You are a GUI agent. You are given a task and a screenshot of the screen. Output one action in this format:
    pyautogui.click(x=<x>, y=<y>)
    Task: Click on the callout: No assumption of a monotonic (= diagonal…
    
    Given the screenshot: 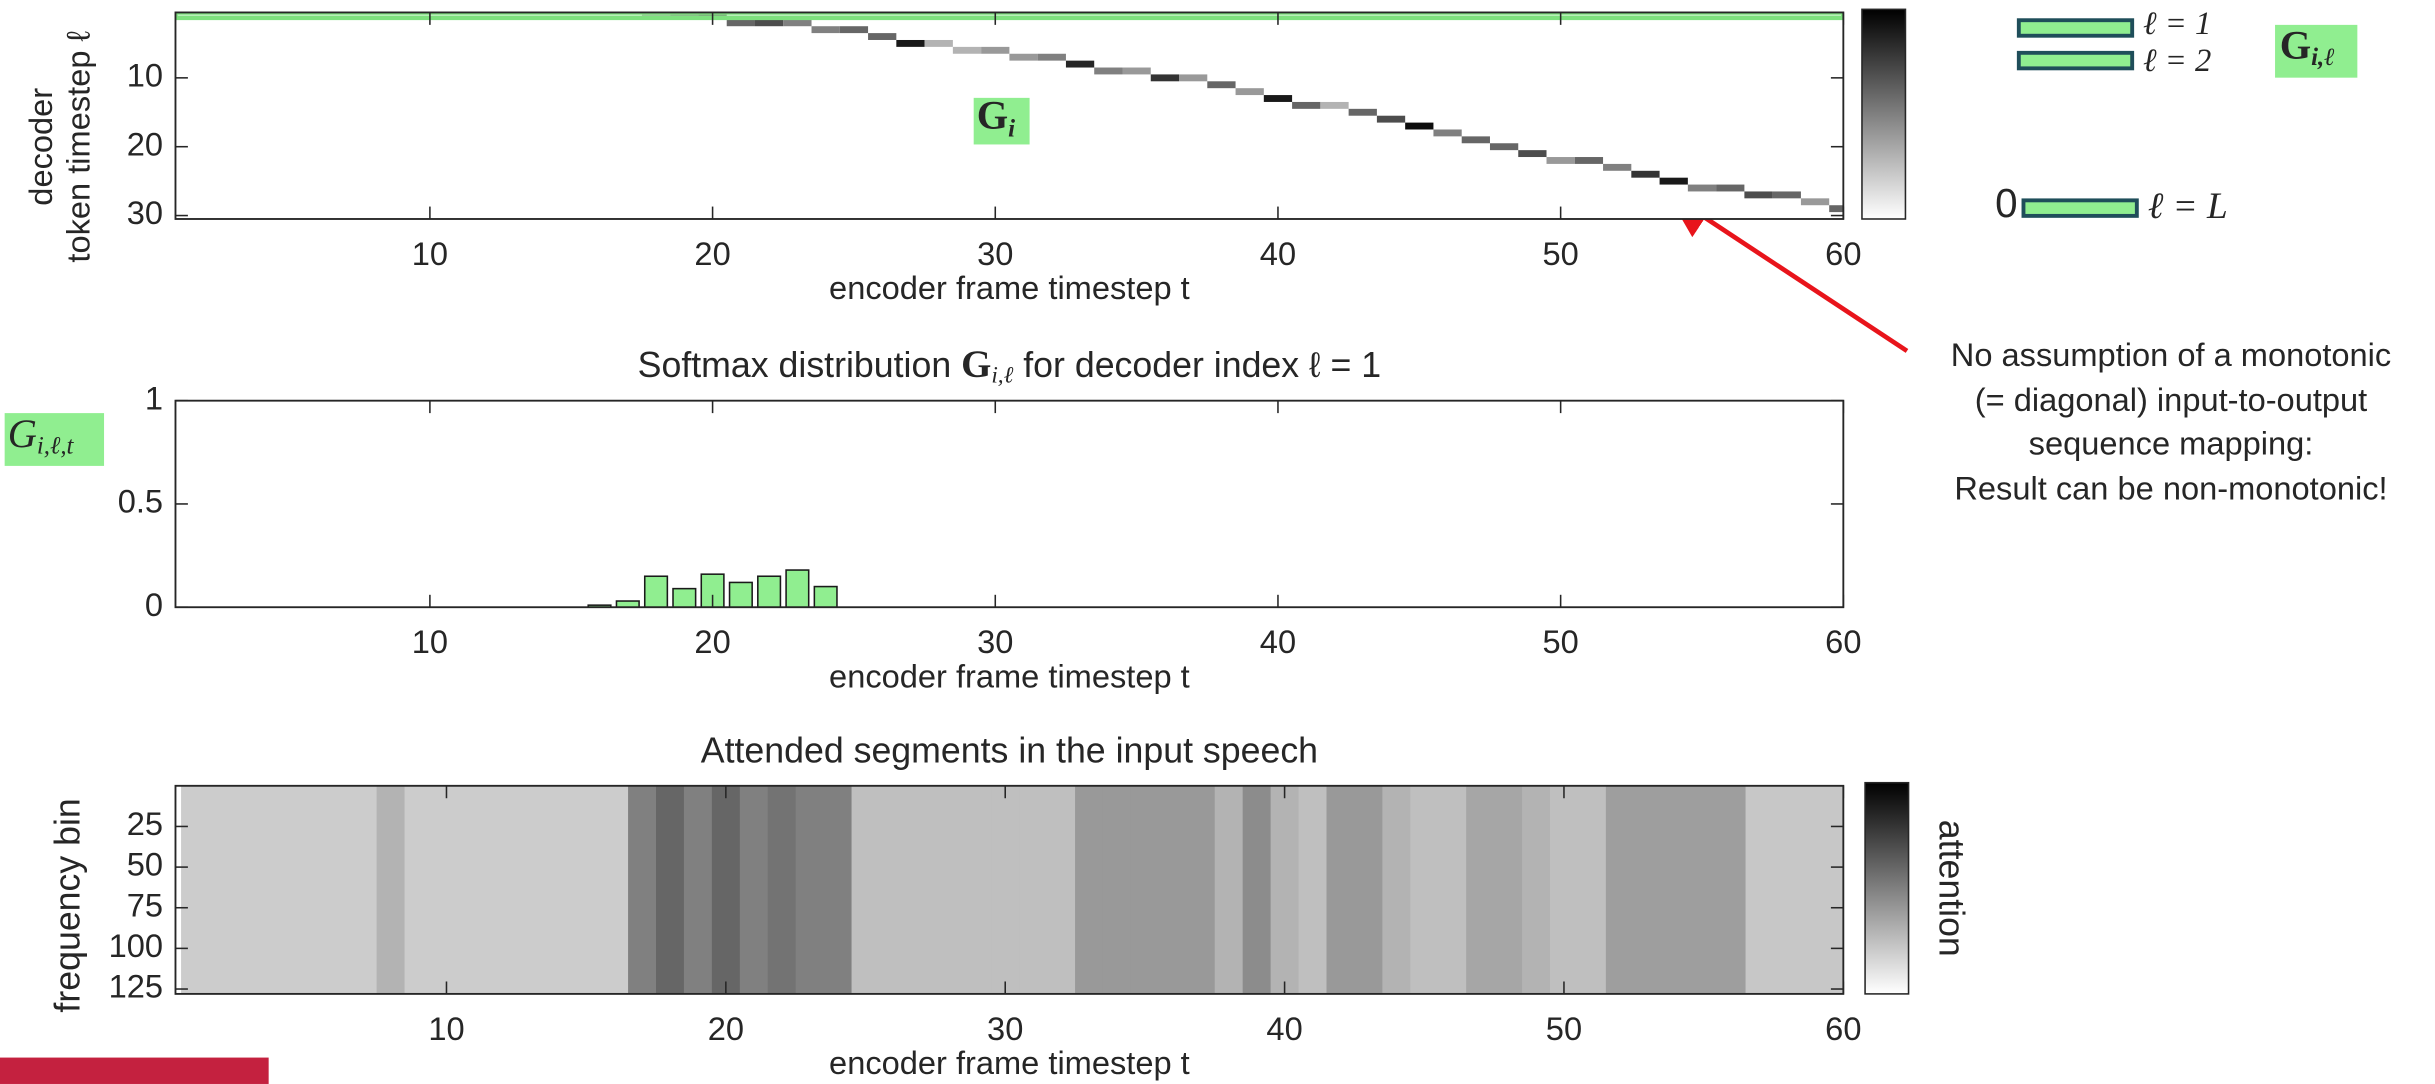 What is the action you would take?
    pyautogui.click(x=2171, y=421)
    